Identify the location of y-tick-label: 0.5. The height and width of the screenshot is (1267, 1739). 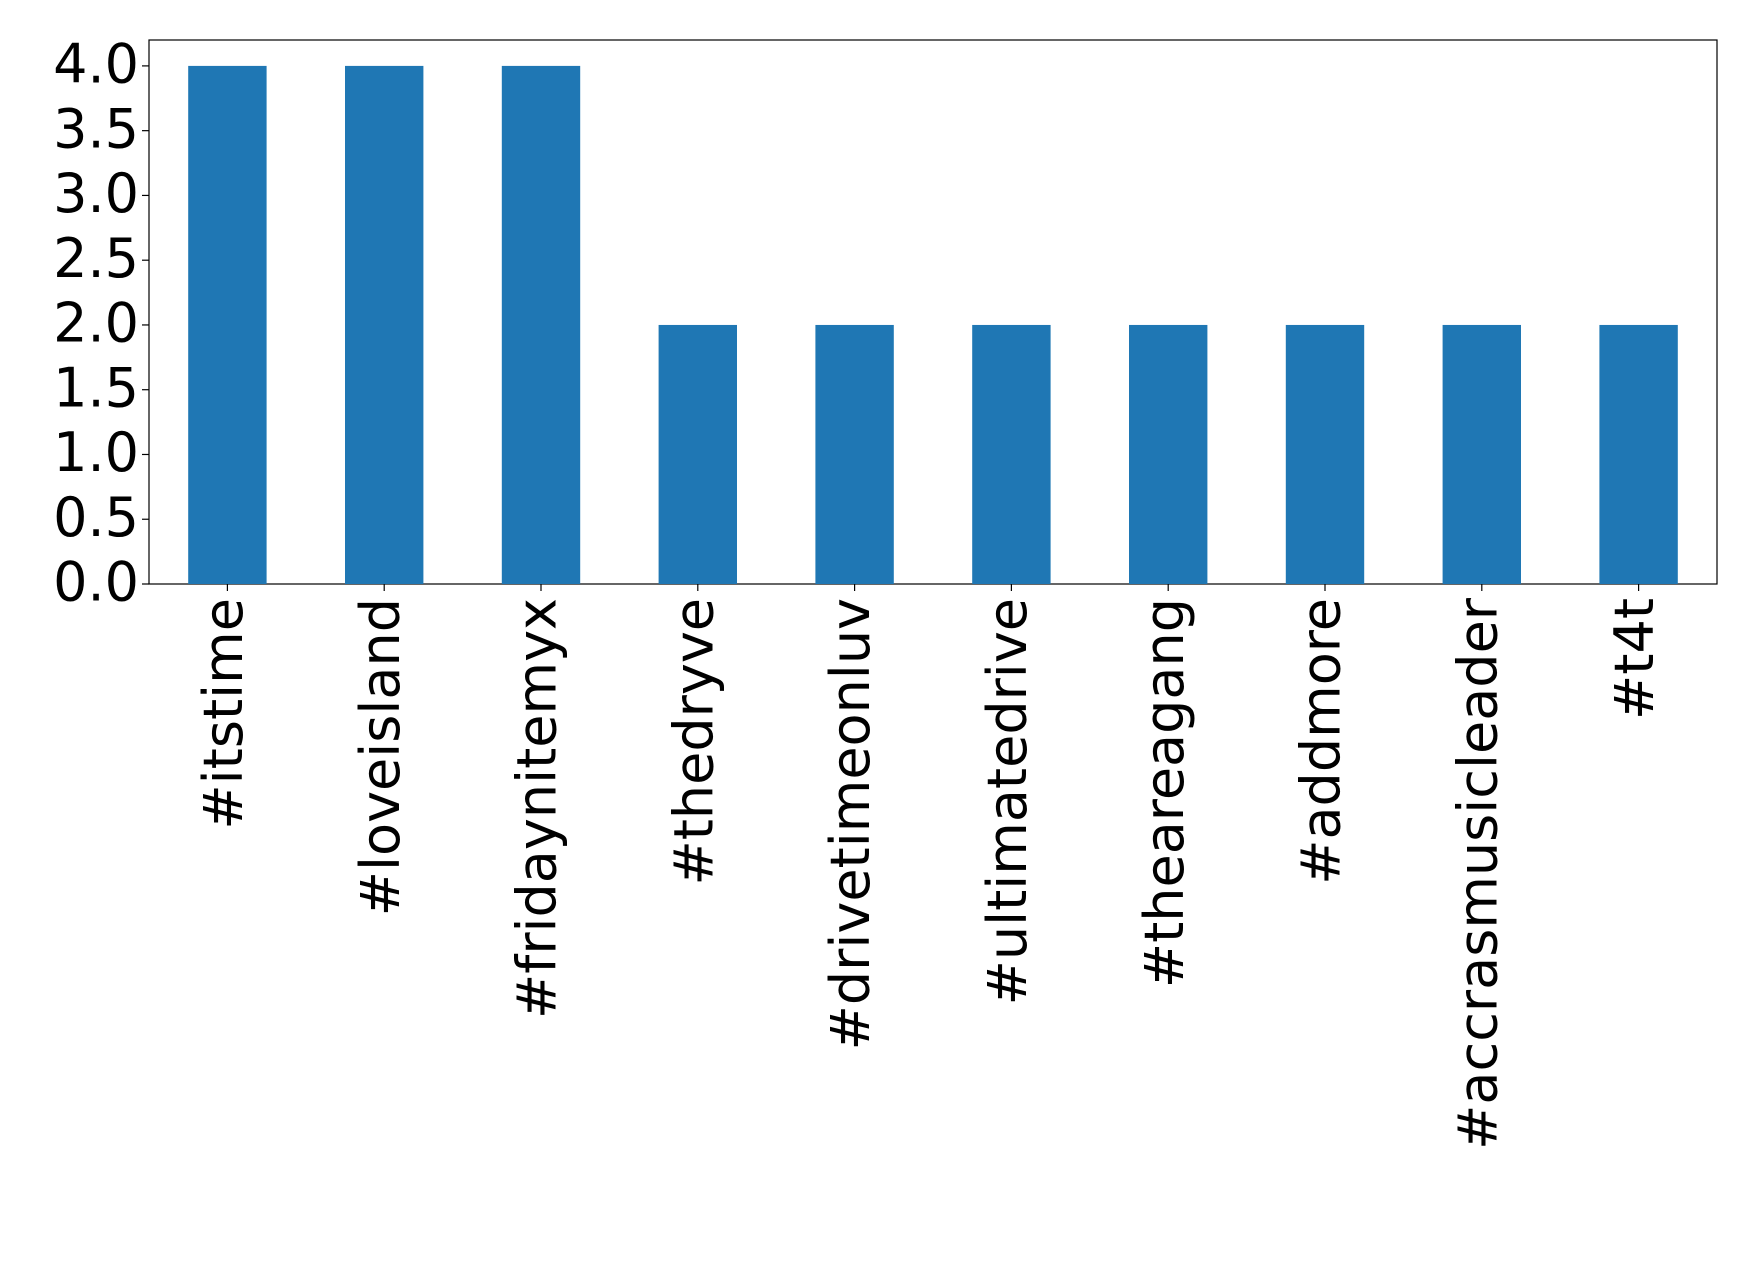
(96, 517).